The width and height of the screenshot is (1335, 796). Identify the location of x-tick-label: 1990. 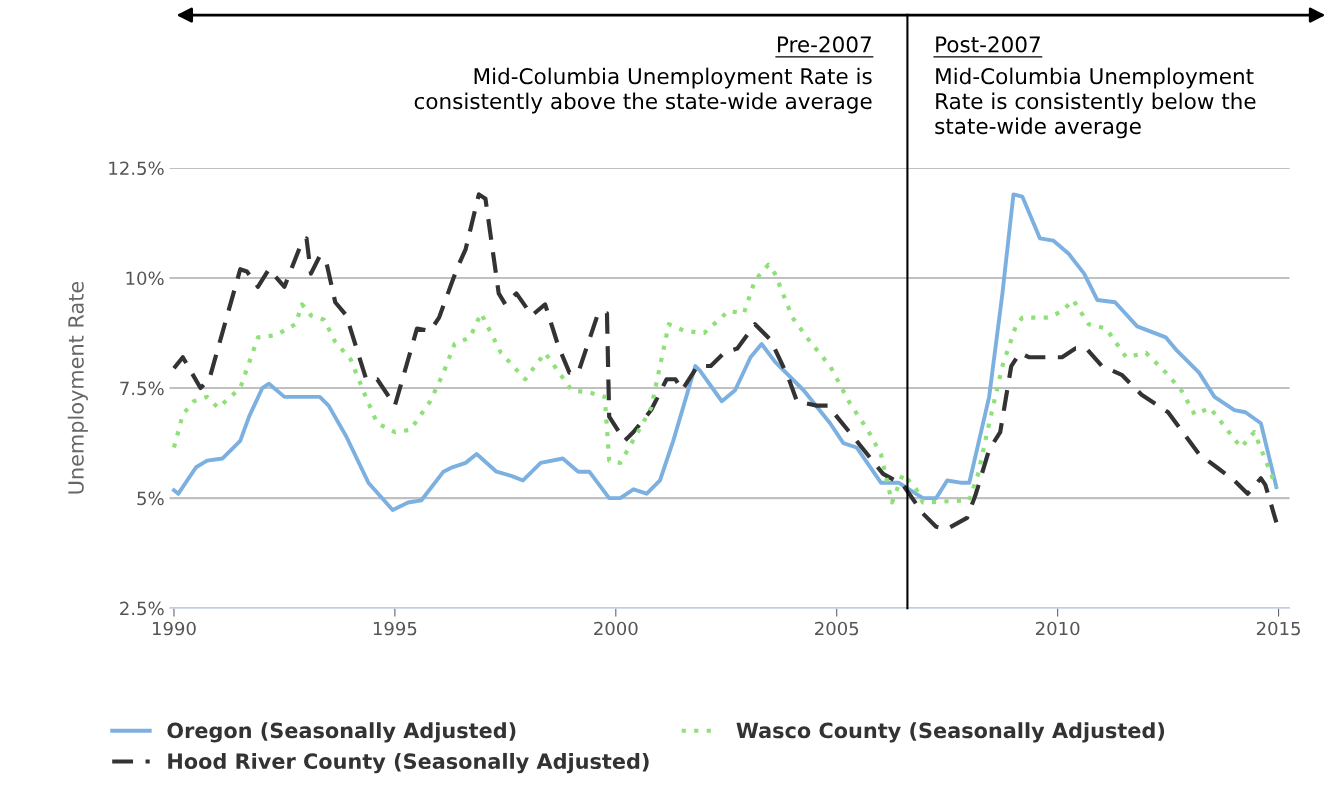
(174, 628).